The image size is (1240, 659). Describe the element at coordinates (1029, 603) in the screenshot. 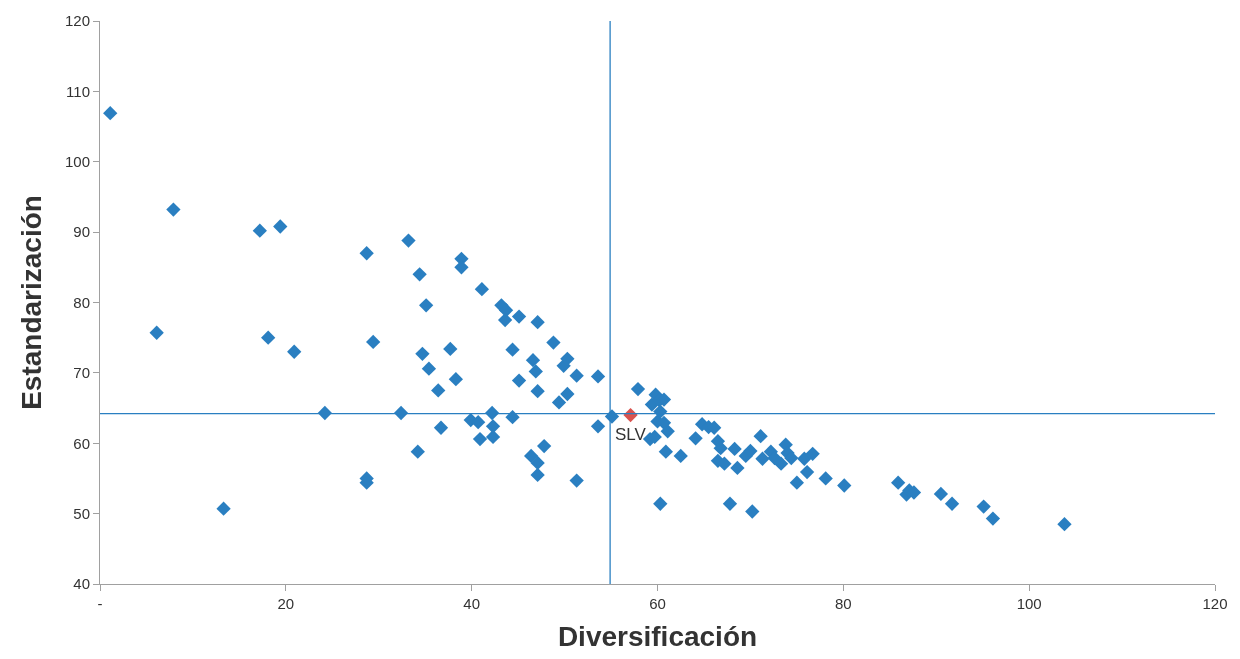

I see `x-tick-label: 100` at that location.